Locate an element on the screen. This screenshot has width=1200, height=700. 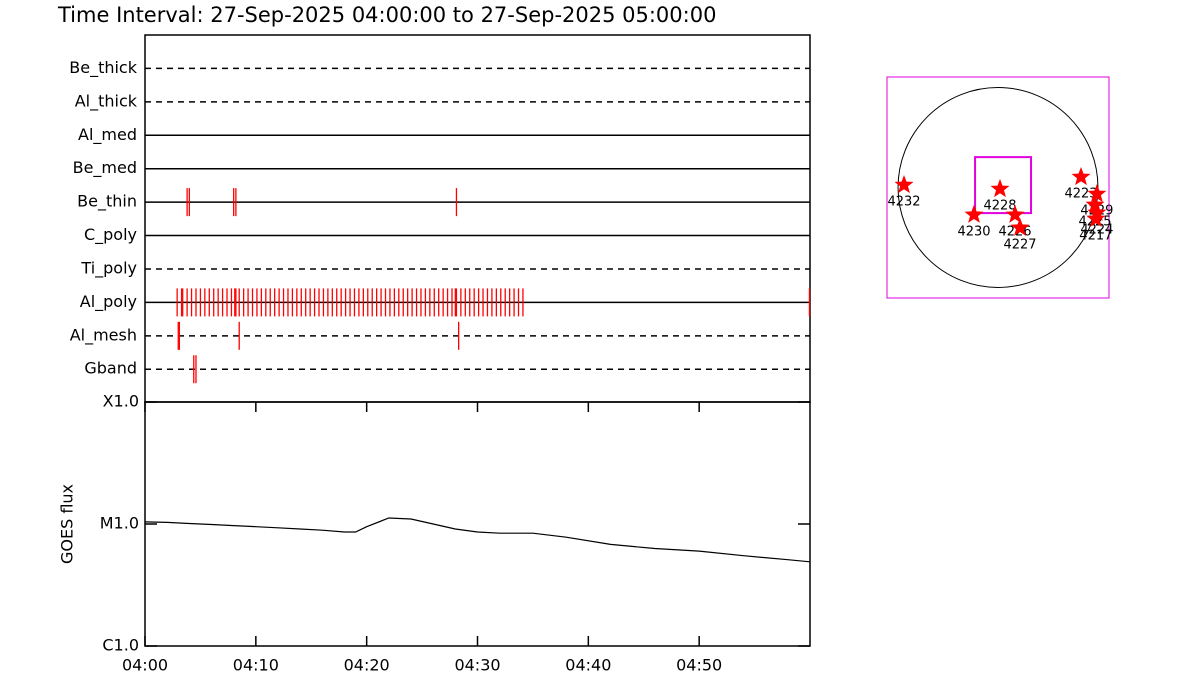
y-tick-label: C1.0 is located at coordinates (120, 645).